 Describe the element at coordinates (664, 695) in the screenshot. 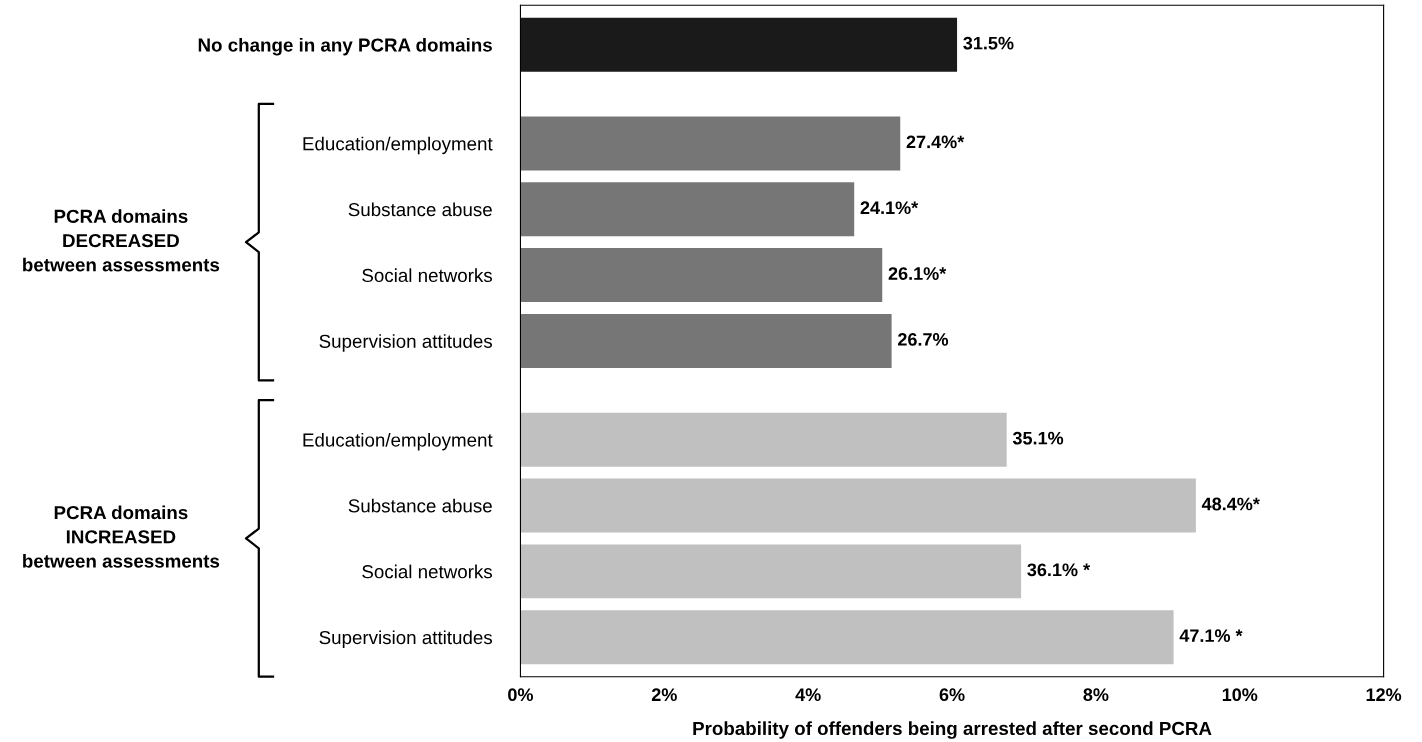

I see `x-tick-label: 2%` at that location.